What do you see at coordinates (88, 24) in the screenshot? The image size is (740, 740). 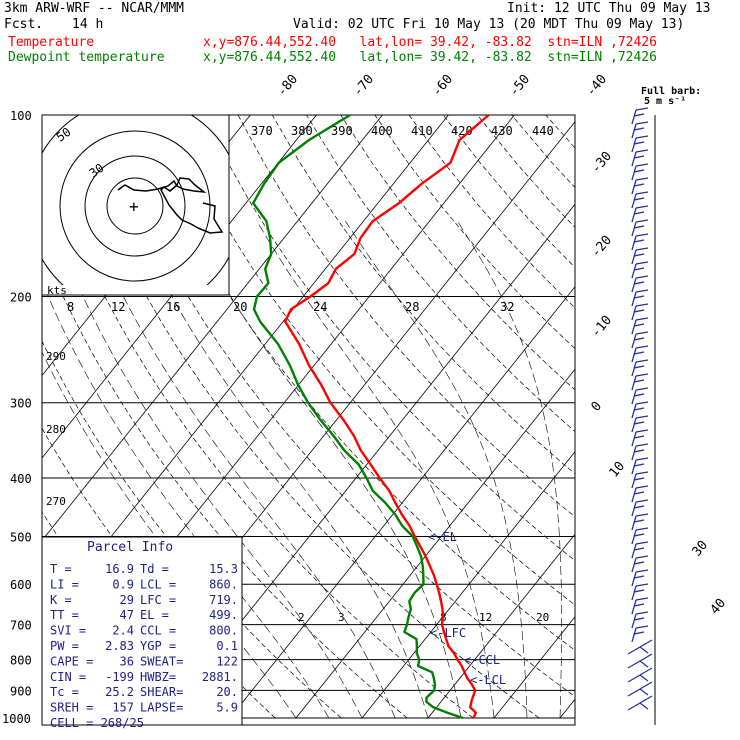 I see `forecast-hour: 14 h` at bounding box center [88, 24].